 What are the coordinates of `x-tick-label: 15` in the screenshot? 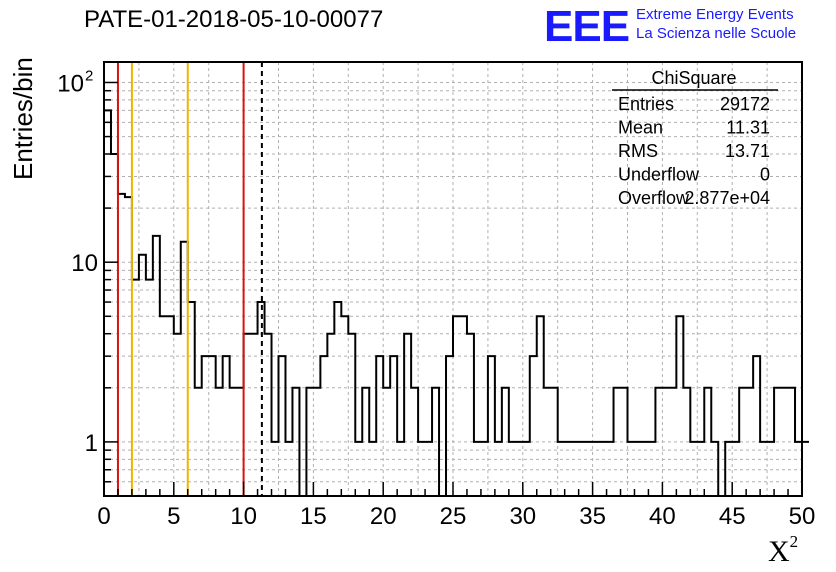 It's located at (313, 516).